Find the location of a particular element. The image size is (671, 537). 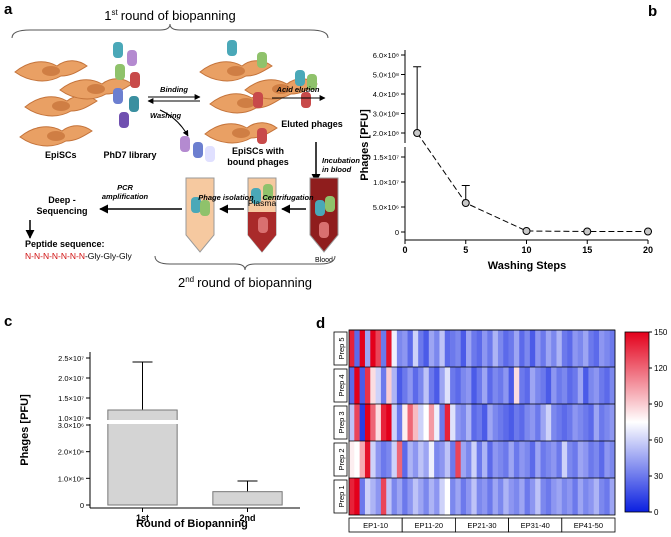

panel-label: d is located at coordinates (320, 323).